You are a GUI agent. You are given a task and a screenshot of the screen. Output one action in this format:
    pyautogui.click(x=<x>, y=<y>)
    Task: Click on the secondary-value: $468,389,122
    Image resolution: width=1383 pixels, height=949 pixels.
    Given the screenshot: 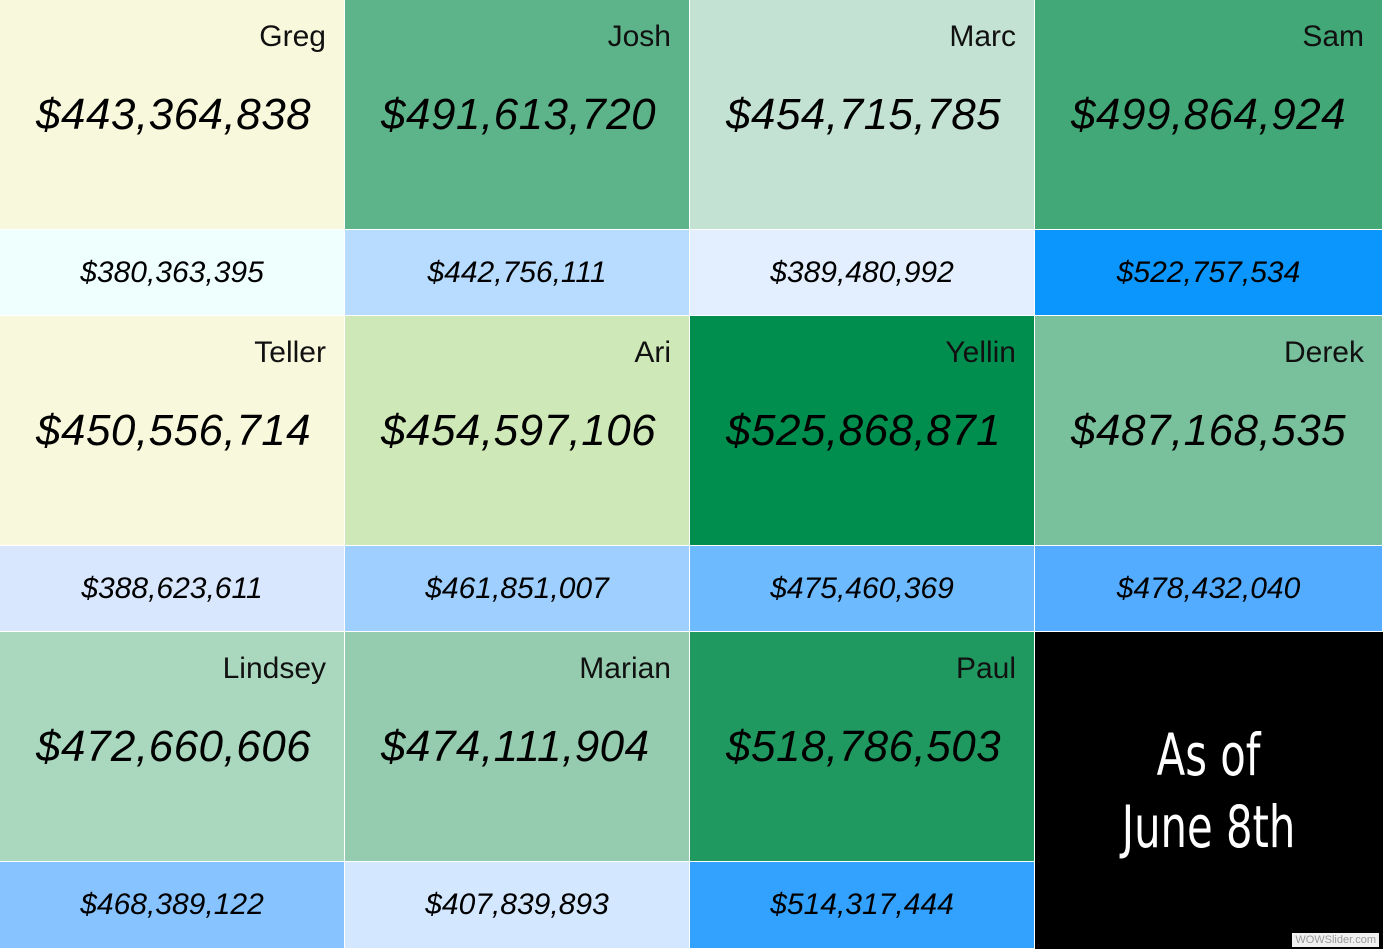 What is the action you would take?
    pyautogui.click(x=172, y=904)
    